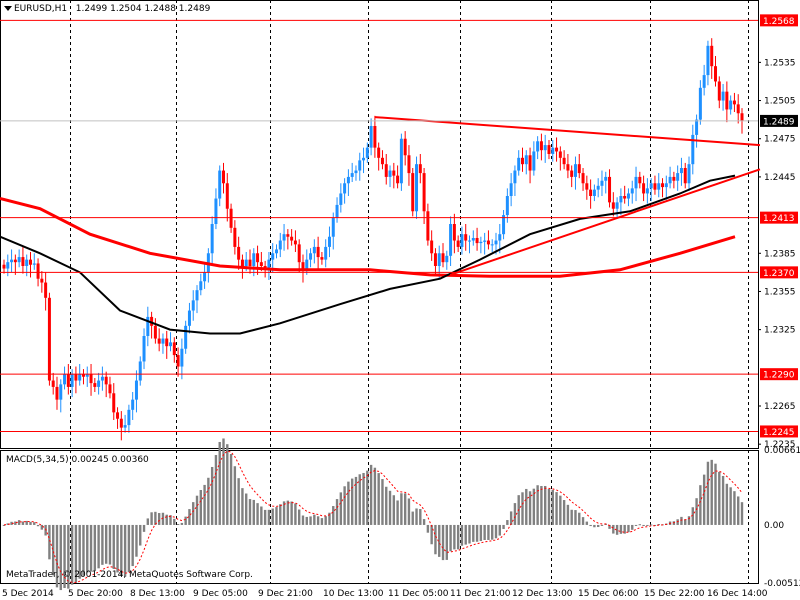 The width and height of the screenshot is (800, 600). Describe the element at coordinates (780, 140) in the screenshot. I see `price-axis-label: 1.2475` at that location.